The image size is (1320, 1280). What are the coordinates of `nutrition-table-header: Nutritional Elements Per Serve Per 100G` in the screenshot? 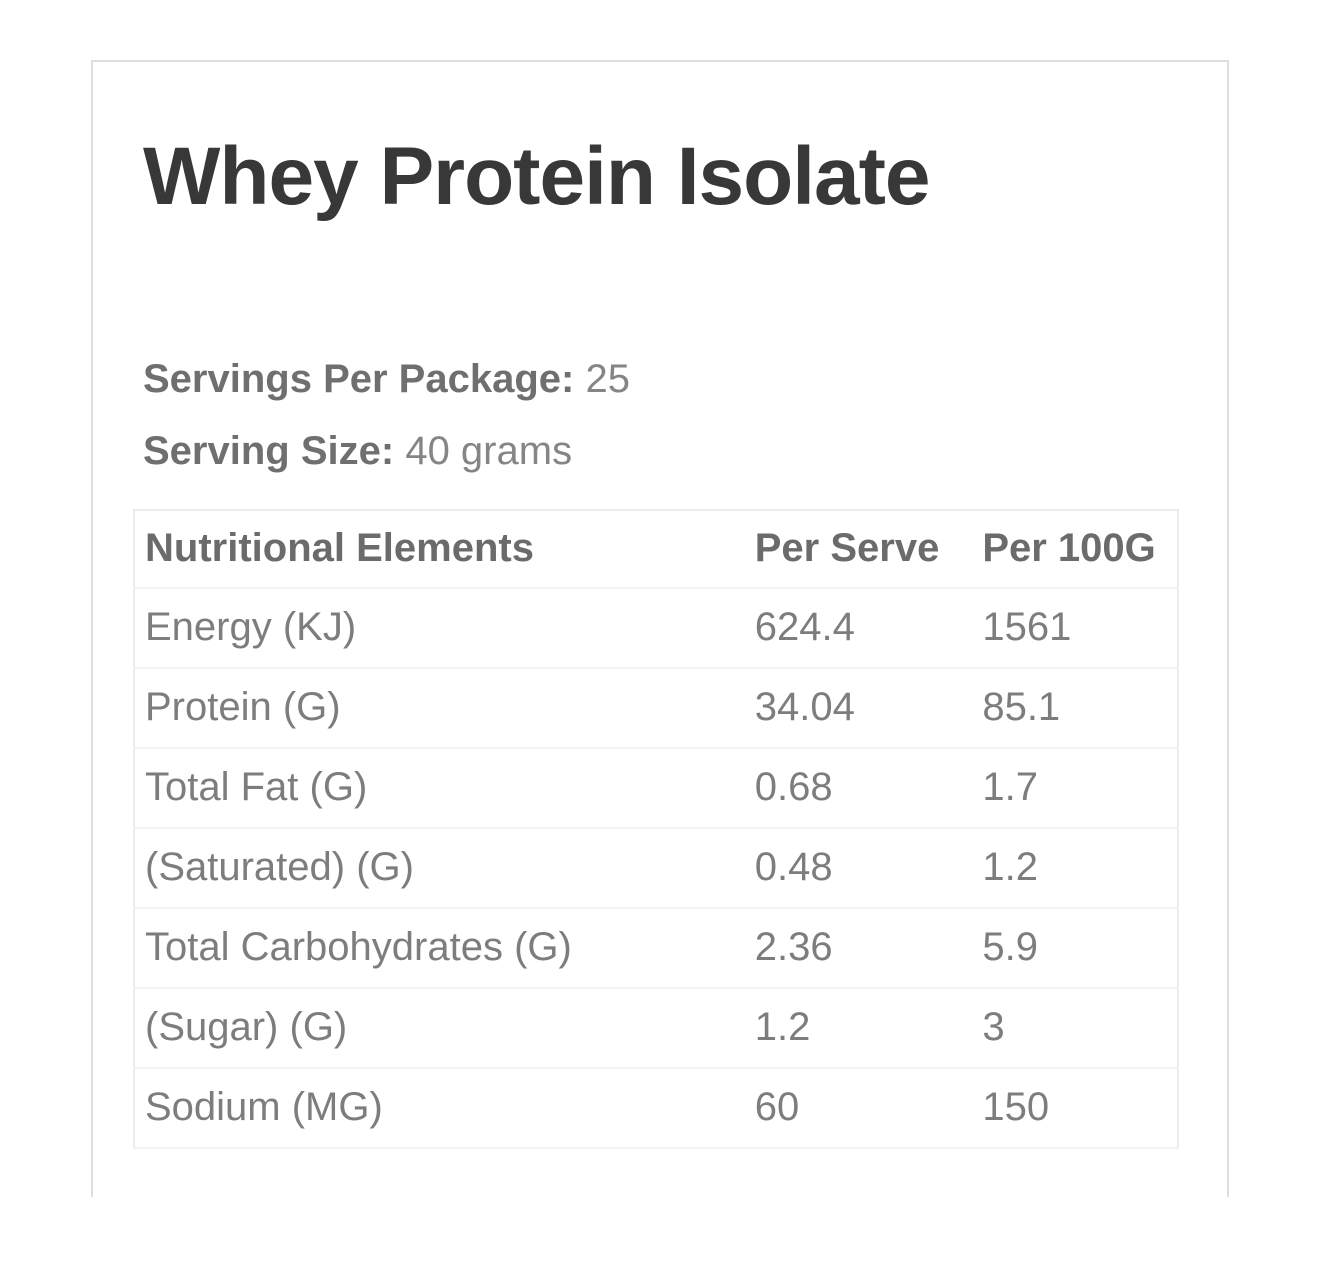 It's located at (656, 549).